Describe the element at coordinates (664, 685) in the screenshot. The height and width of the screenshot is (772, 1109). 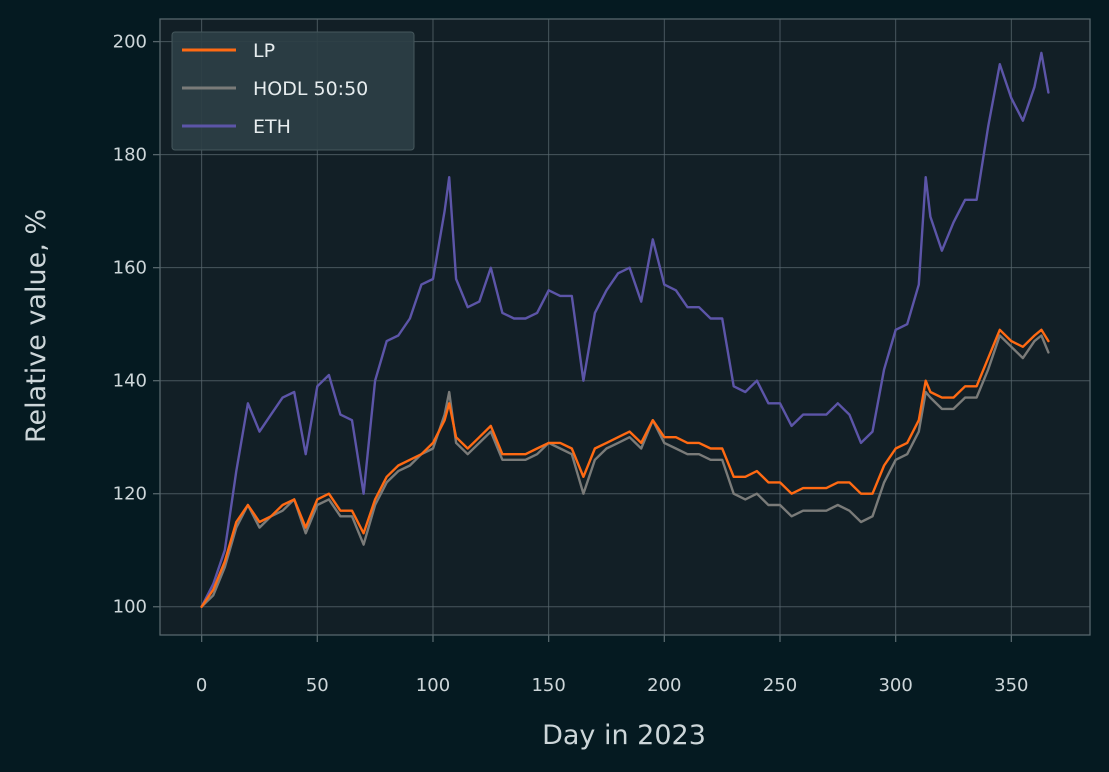
I see `x-tick-label: 200` at that location.